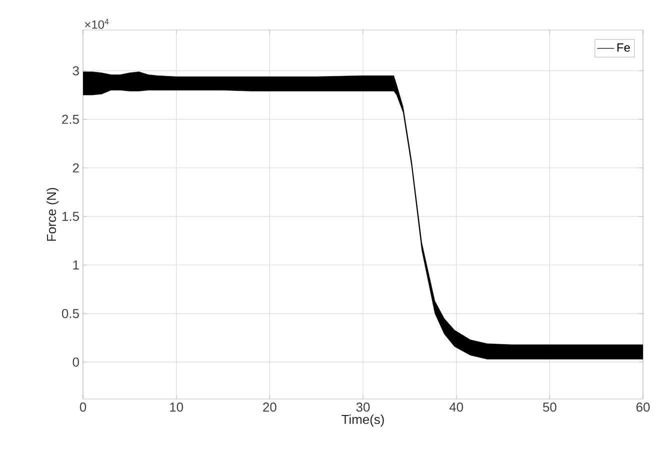 The width and height of the screenshot is (667, 469). What do you see at coordinates (52, 214) in the screenshot?
I see `y-axis-title: Force (N)` at bounding box center [52, 214].